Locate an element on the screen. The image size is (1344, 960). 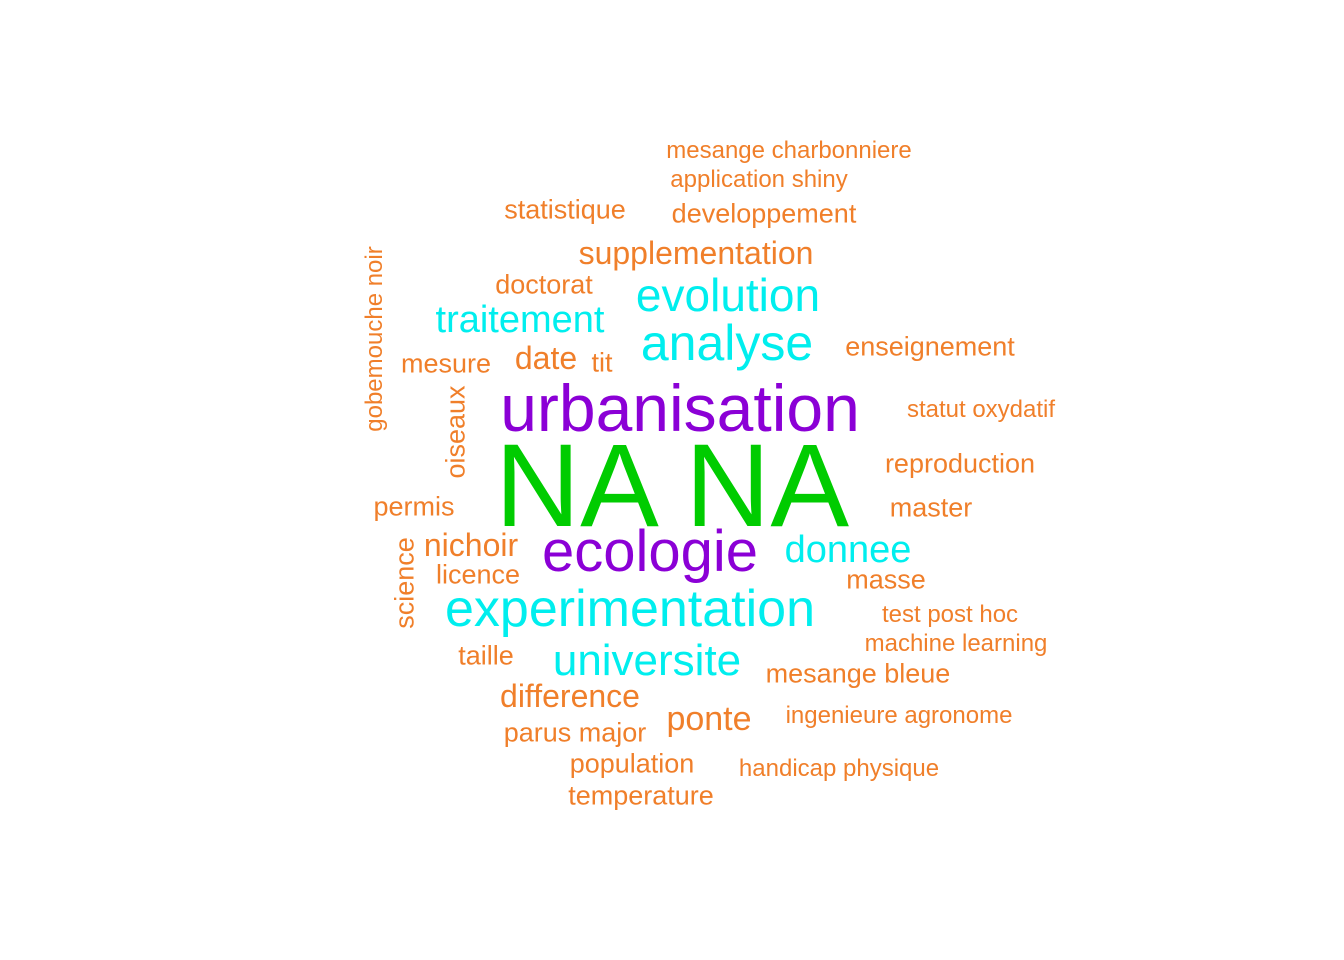
word-doctorat: doctorat is located at coordinates (544, 284).